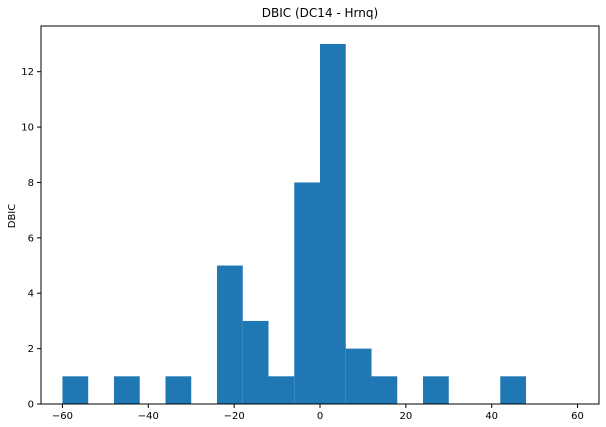 The image size is (606, 427). What do you see at coordinates (27, 72) in the screenshot?
I see `y-tick-label: 12` at bounding box center [27, 72].